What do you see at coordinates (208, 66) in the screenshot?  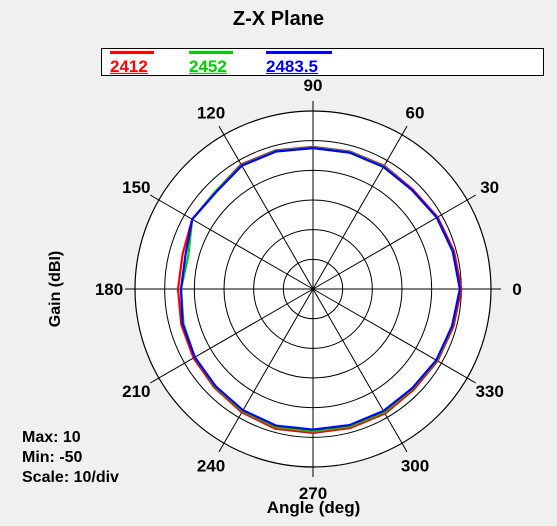 I see `legend-label-2452: 2452` at bounding box center [208, 66].